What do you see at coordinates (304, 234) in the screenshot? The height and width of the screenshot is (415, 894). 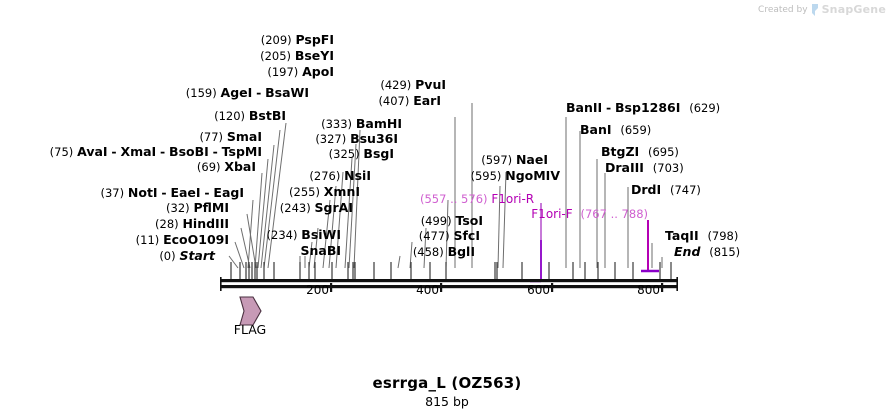 I see `site-label-bsiwi: (234) BsiWI` at bounding box center [304, 234].